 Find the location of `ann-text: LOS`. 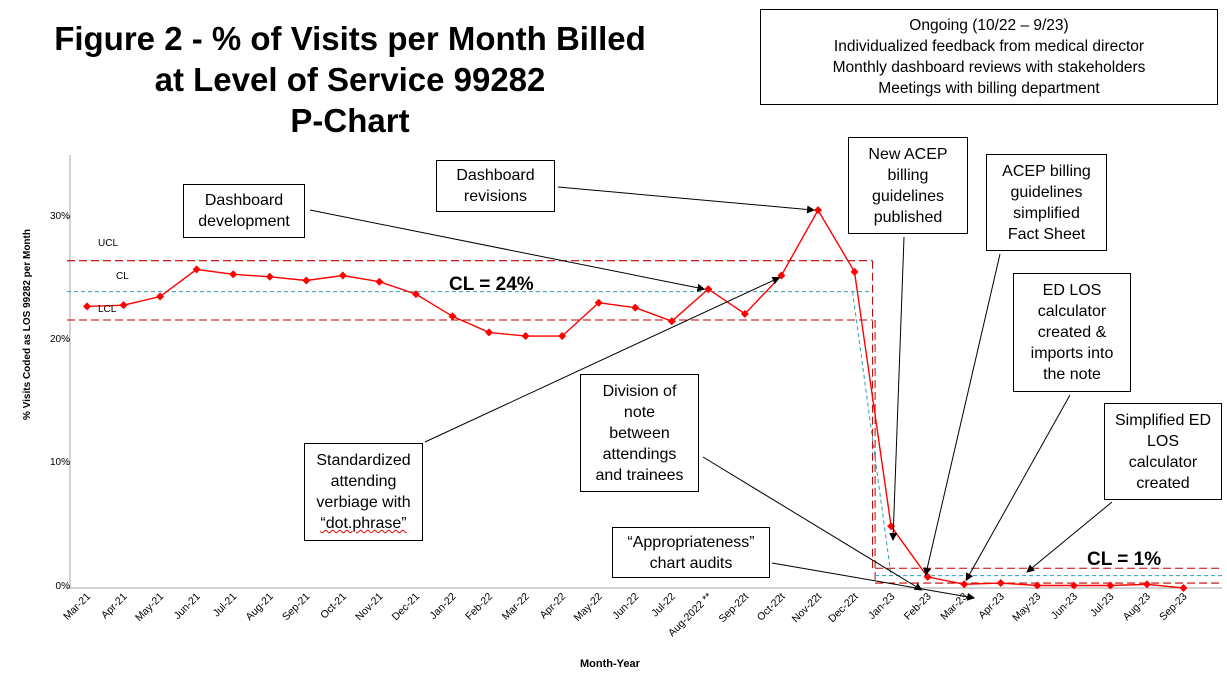

ann-text: LOS is located at coordinates (1162, 441).